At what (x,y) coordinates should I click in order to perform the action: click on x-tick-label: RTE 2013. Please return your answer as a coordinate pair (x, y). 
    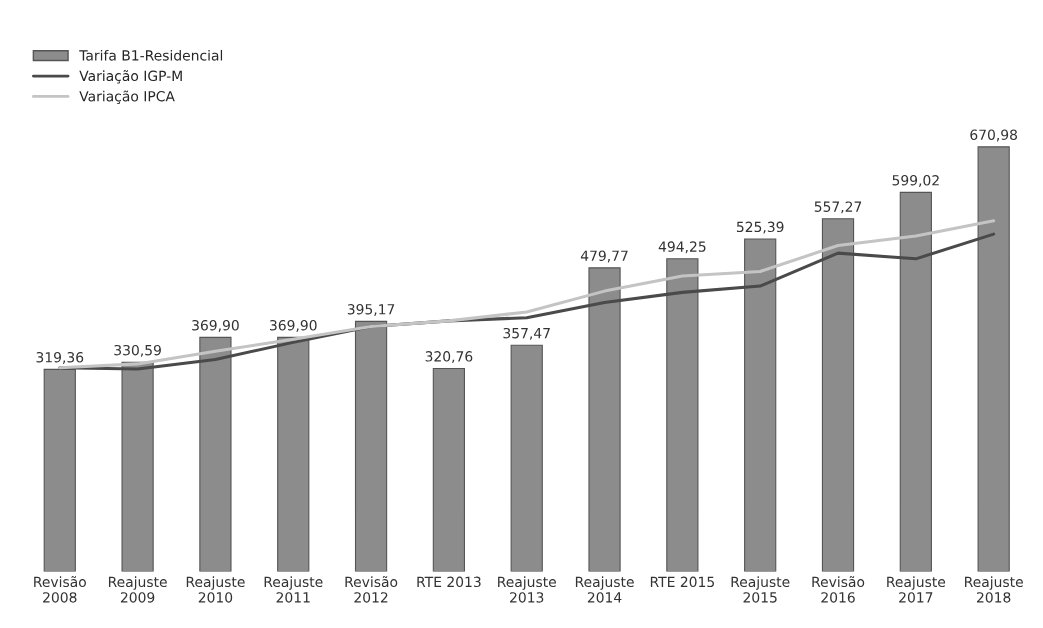
    Looking at the image, I should click on (449, 582).